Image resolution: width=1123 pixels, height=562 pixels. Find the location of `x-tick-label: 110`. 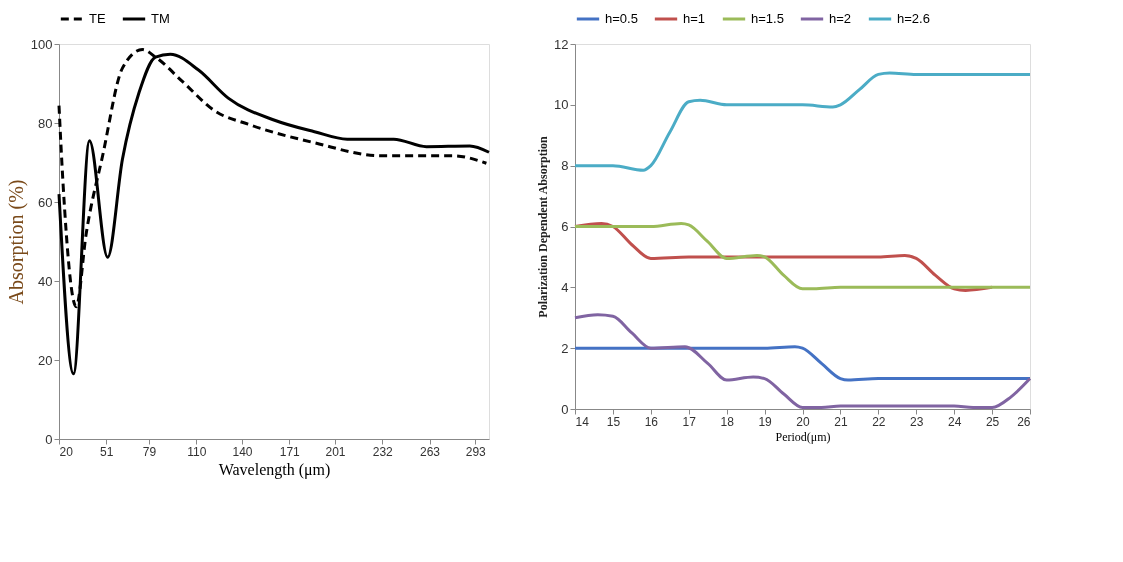

x-tick-label: 110 is located at coordinates (197, 451).